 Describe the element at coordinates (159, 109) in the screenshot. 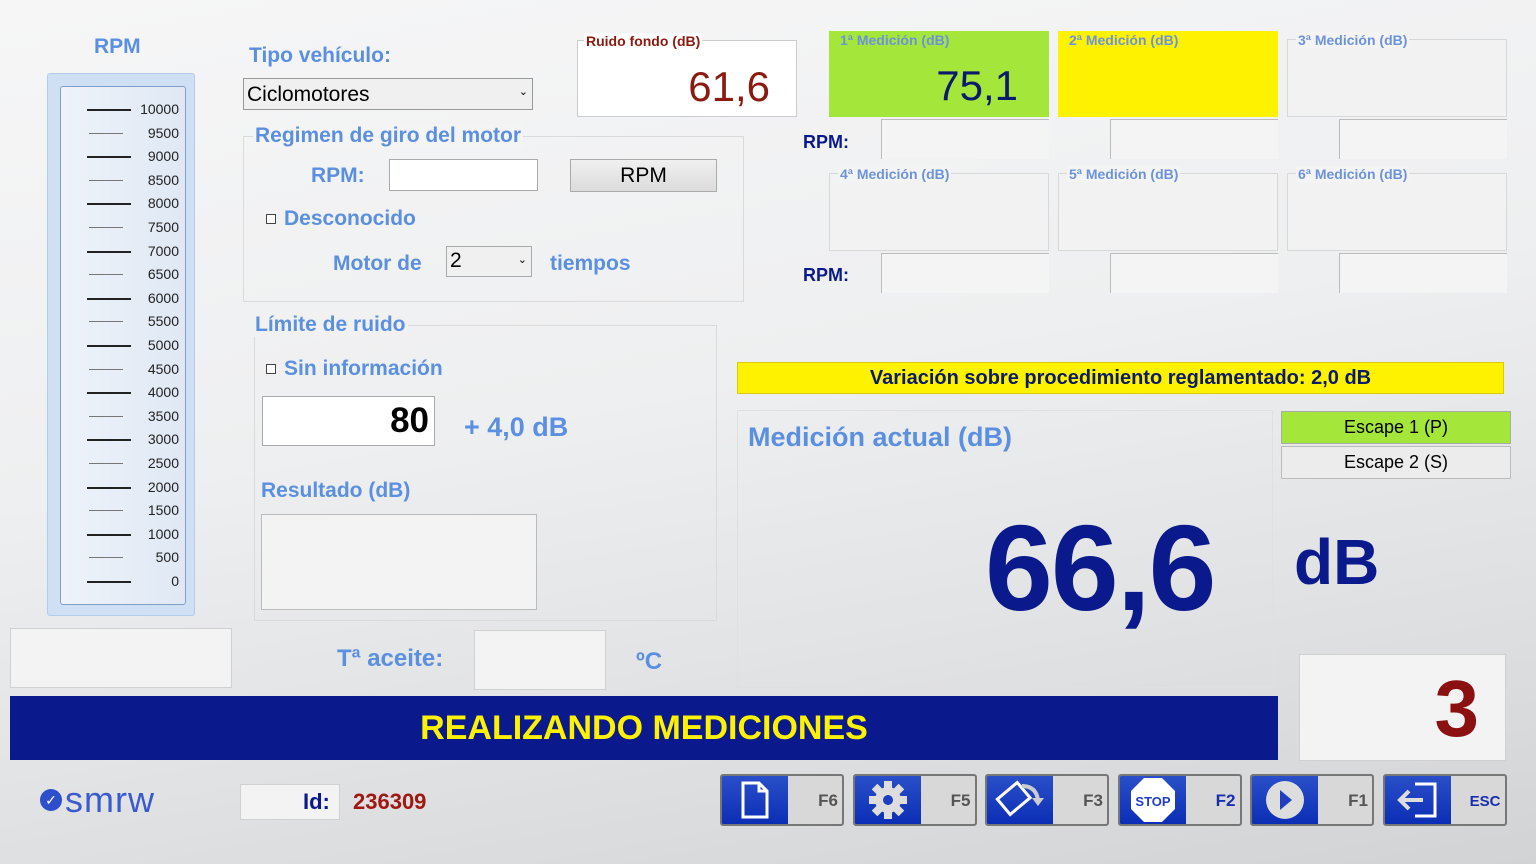

I see `gauge-tick-label: 10000` at that location.